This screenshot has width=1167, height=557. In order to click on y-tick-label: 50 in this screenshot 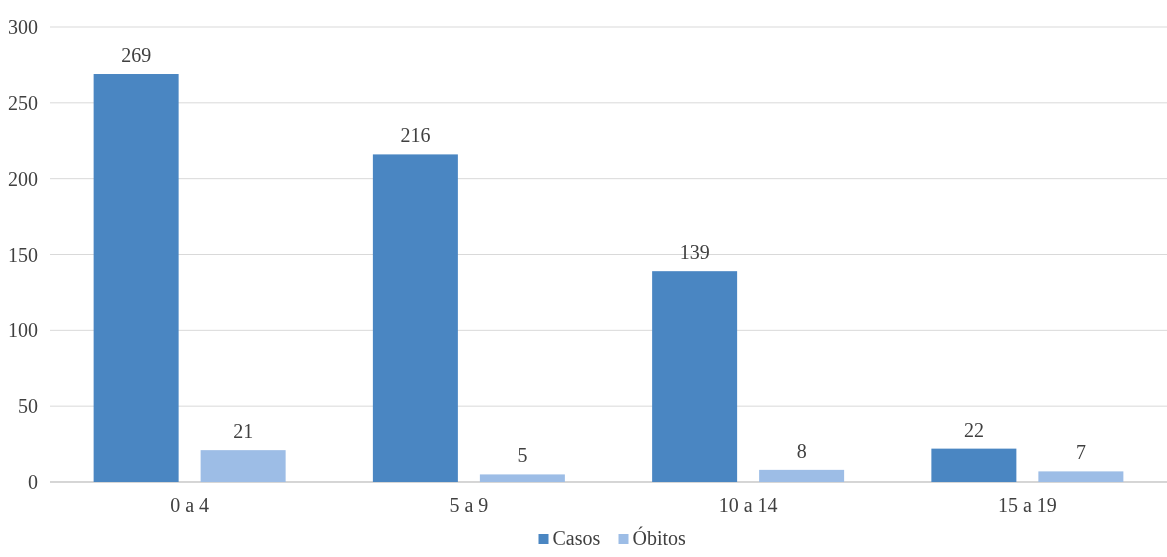, I will do `click(28, 406)`.